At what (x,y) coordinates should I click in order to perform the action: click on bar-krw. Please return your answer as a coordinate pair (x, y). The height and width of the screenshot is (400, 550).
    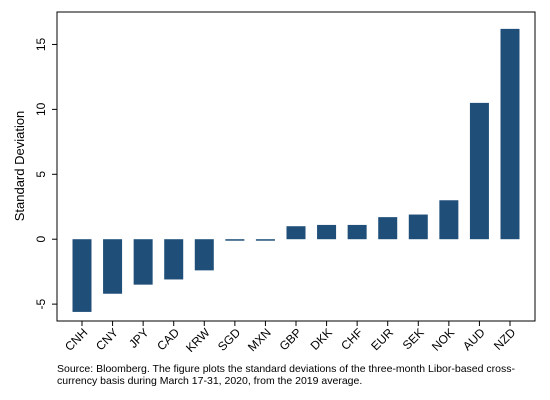
    Looking at the image, I should click on (204, 255).